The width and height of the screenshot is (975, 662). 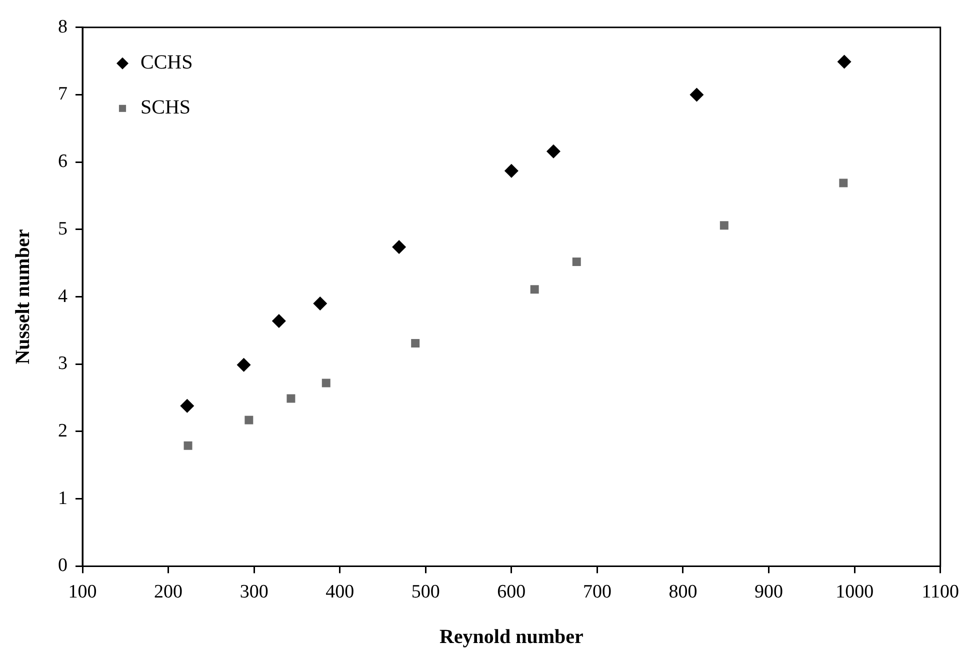 What do you see at coordinates (168, 592) in the screenshot?
I see `x-tick-label: 200` at bounding box center [168, 592].